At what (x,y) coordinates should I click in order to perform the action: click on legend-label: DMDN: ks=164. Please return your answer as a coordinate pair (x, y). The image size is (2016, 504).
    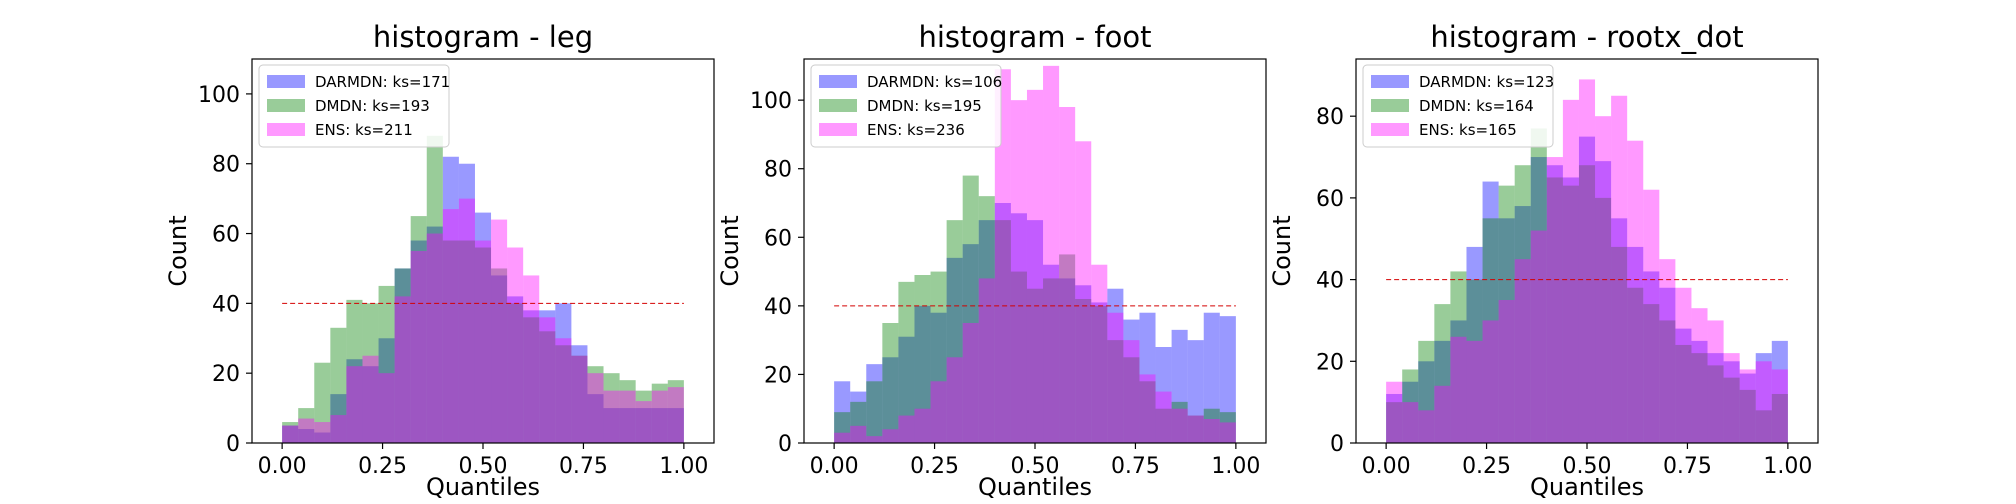
    Looking at the image, I should click on (1476, 106).